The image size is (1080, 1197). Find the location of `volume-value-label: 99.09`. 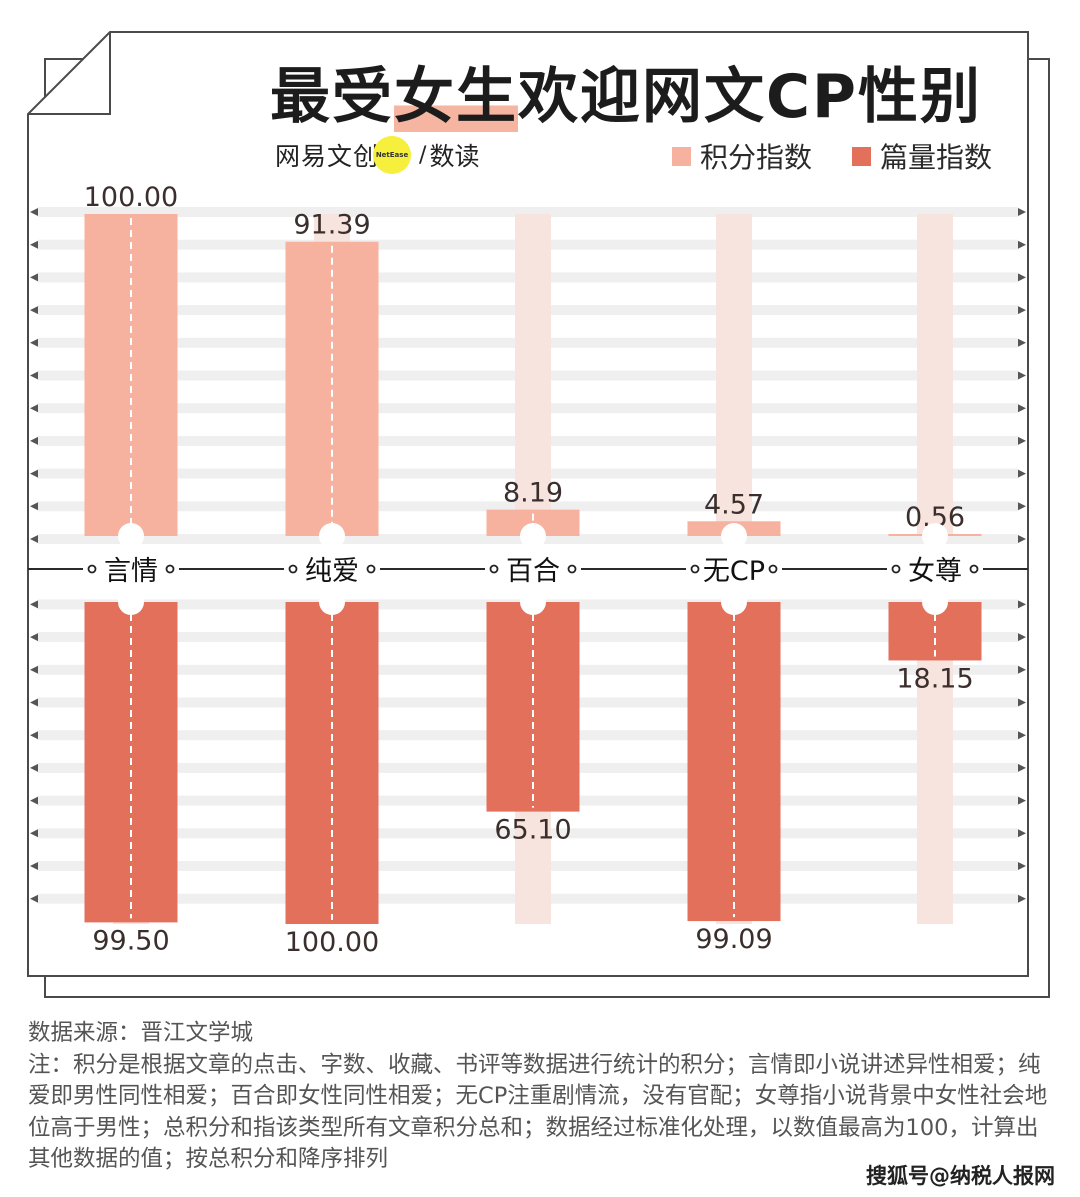

volume-value-label: 99.09 is located at coordinates (733, 939).